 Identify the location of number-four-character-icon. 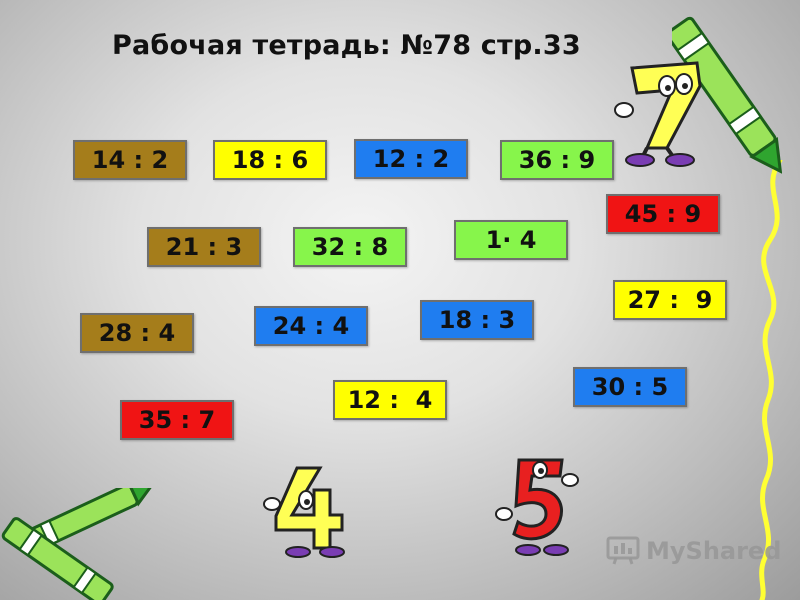
(304, 512).